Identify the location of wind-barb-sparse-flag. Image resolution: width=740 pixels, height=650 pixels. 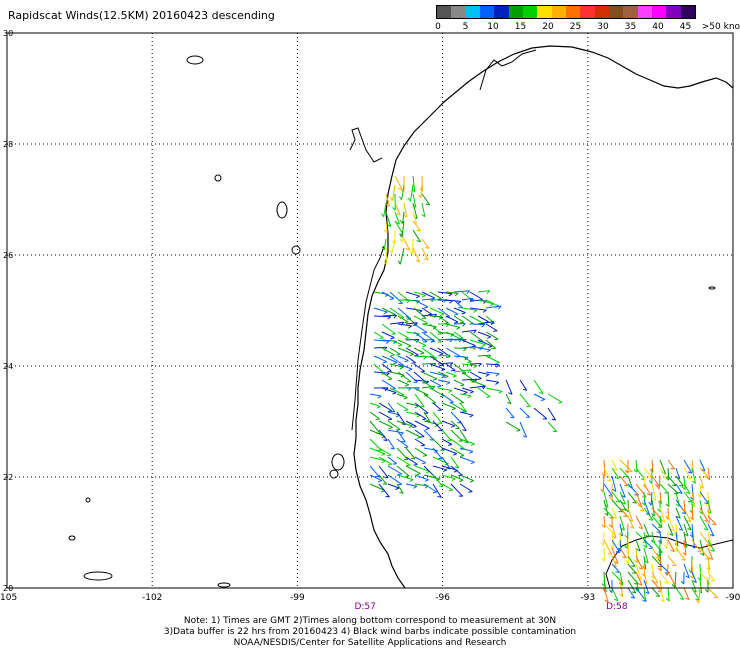
(524, 389).